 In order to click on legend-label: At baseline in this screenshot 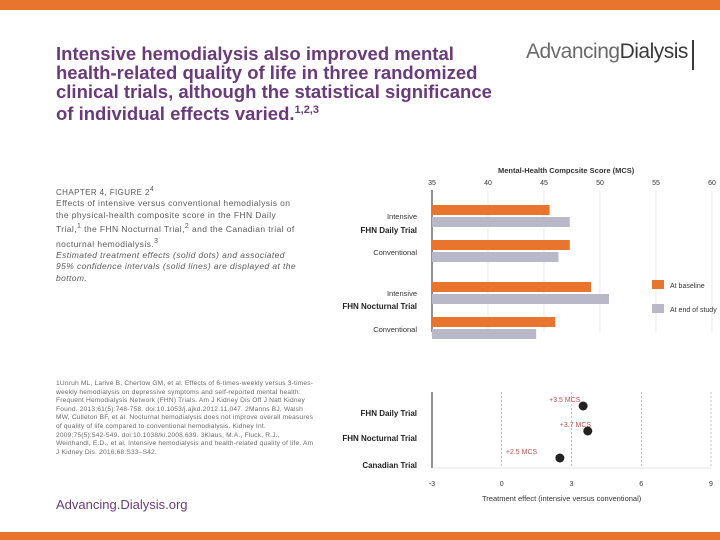, I will do `click(687, 286)`.